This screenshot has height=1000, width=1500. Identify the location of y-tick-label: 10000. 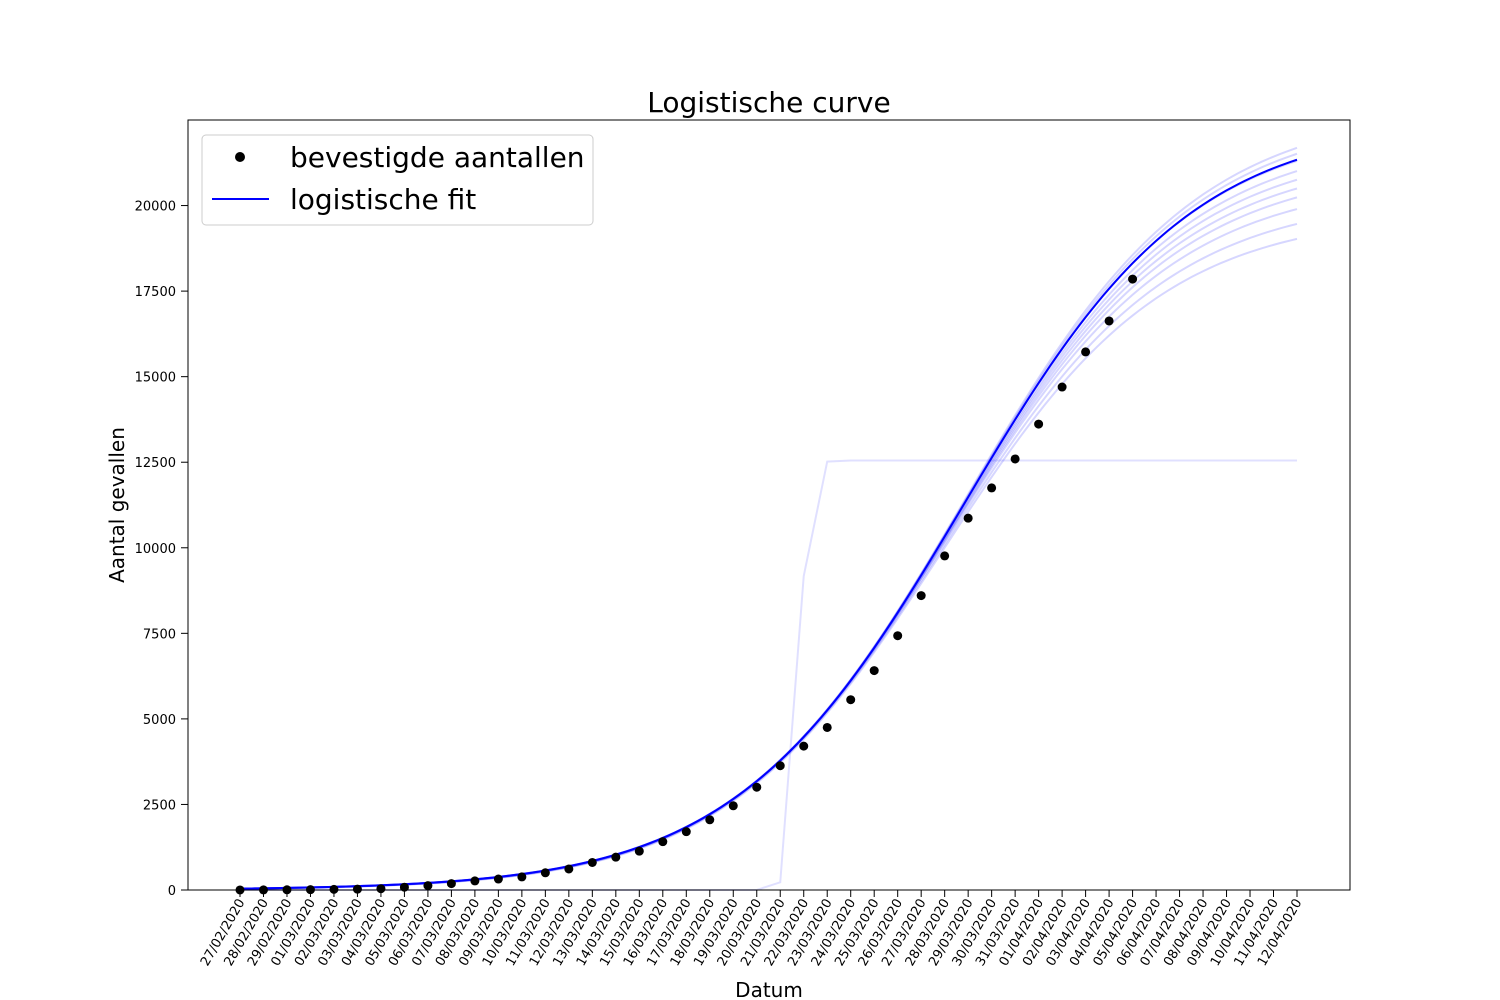
(155, 549).